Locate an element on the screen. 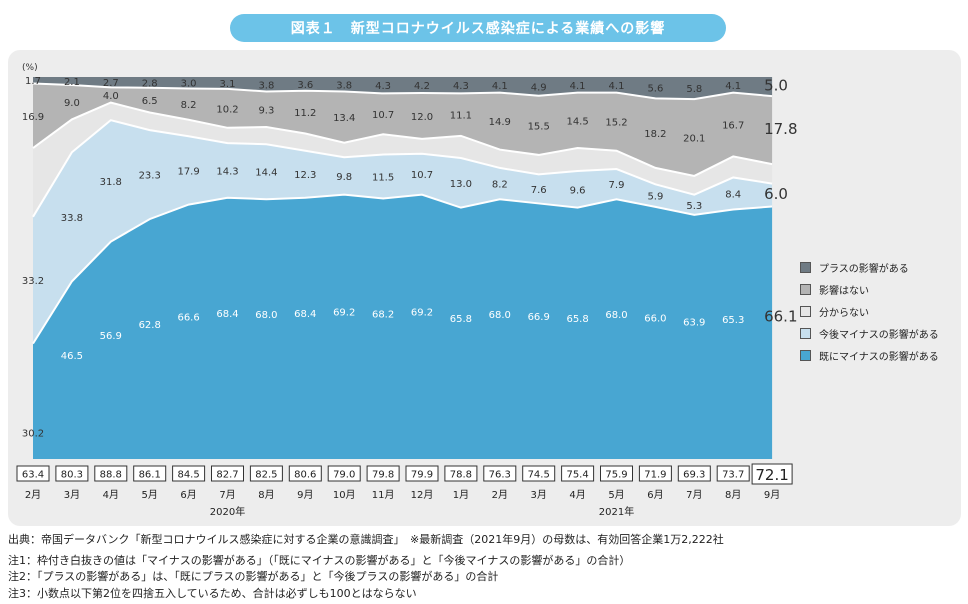  x-tick-label-2: 4月 is located at coordinates (111, 495).